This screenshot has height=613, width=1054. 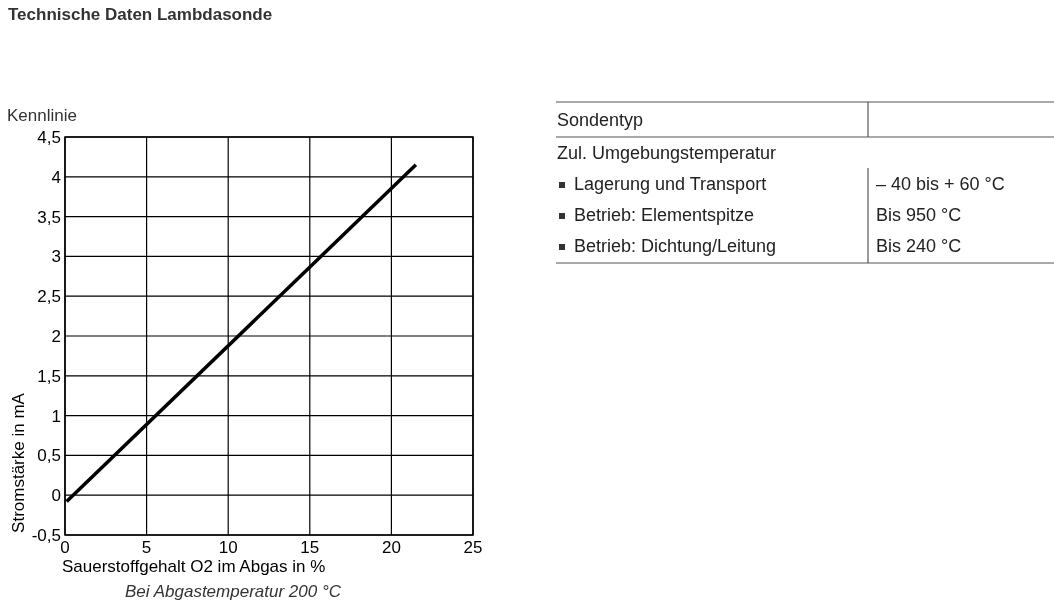 I want to click on text: Bei Abgastemperatur 200 °C, so click(x=233, y=591).